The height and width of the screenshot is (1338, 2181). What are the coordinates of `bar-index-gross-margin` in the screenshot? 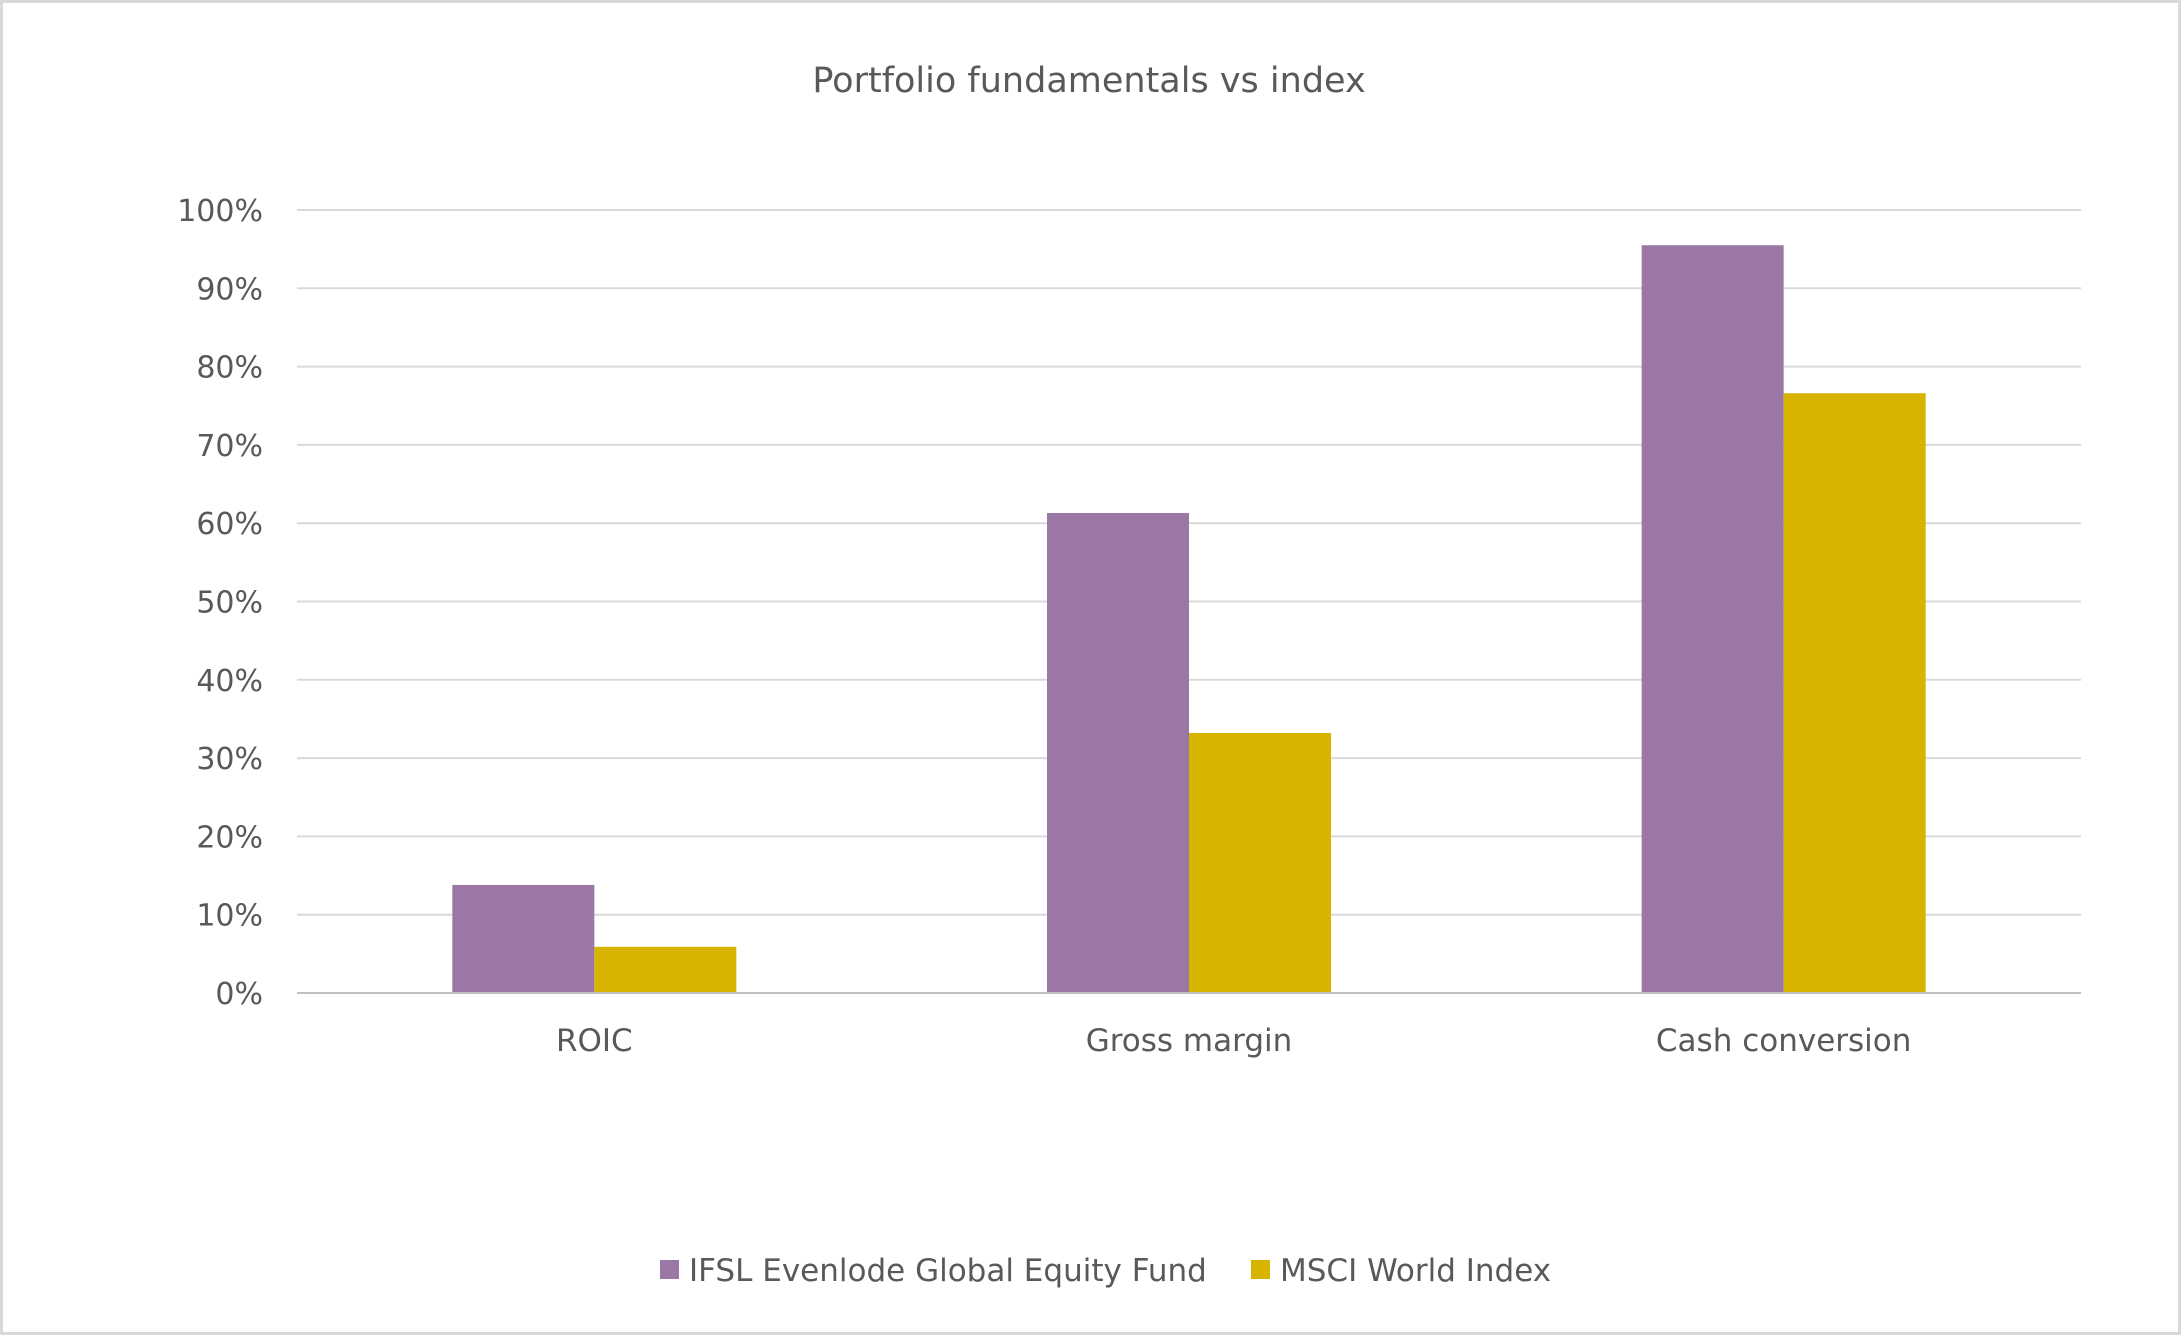 It's located at (1260, 863).